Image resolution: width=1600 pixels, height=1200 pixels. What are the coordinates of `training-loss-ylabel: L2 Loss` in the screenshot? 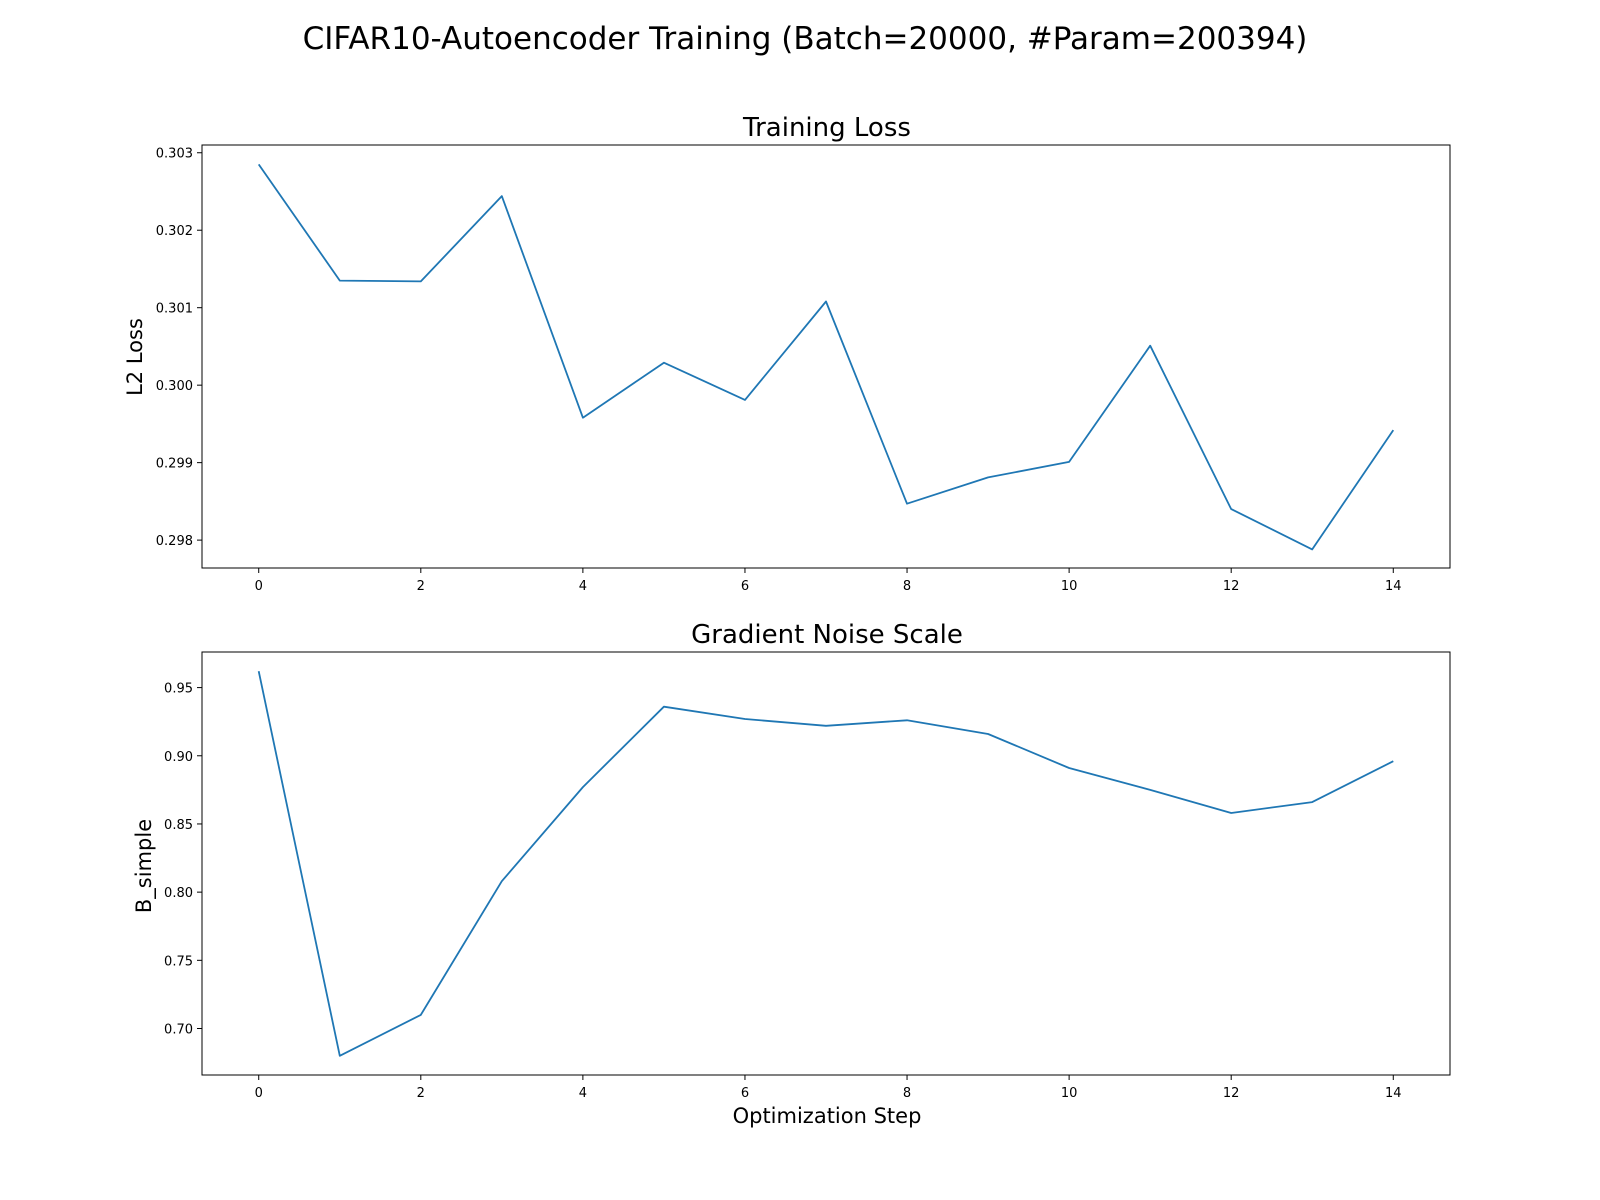 It's located at (135, 357).